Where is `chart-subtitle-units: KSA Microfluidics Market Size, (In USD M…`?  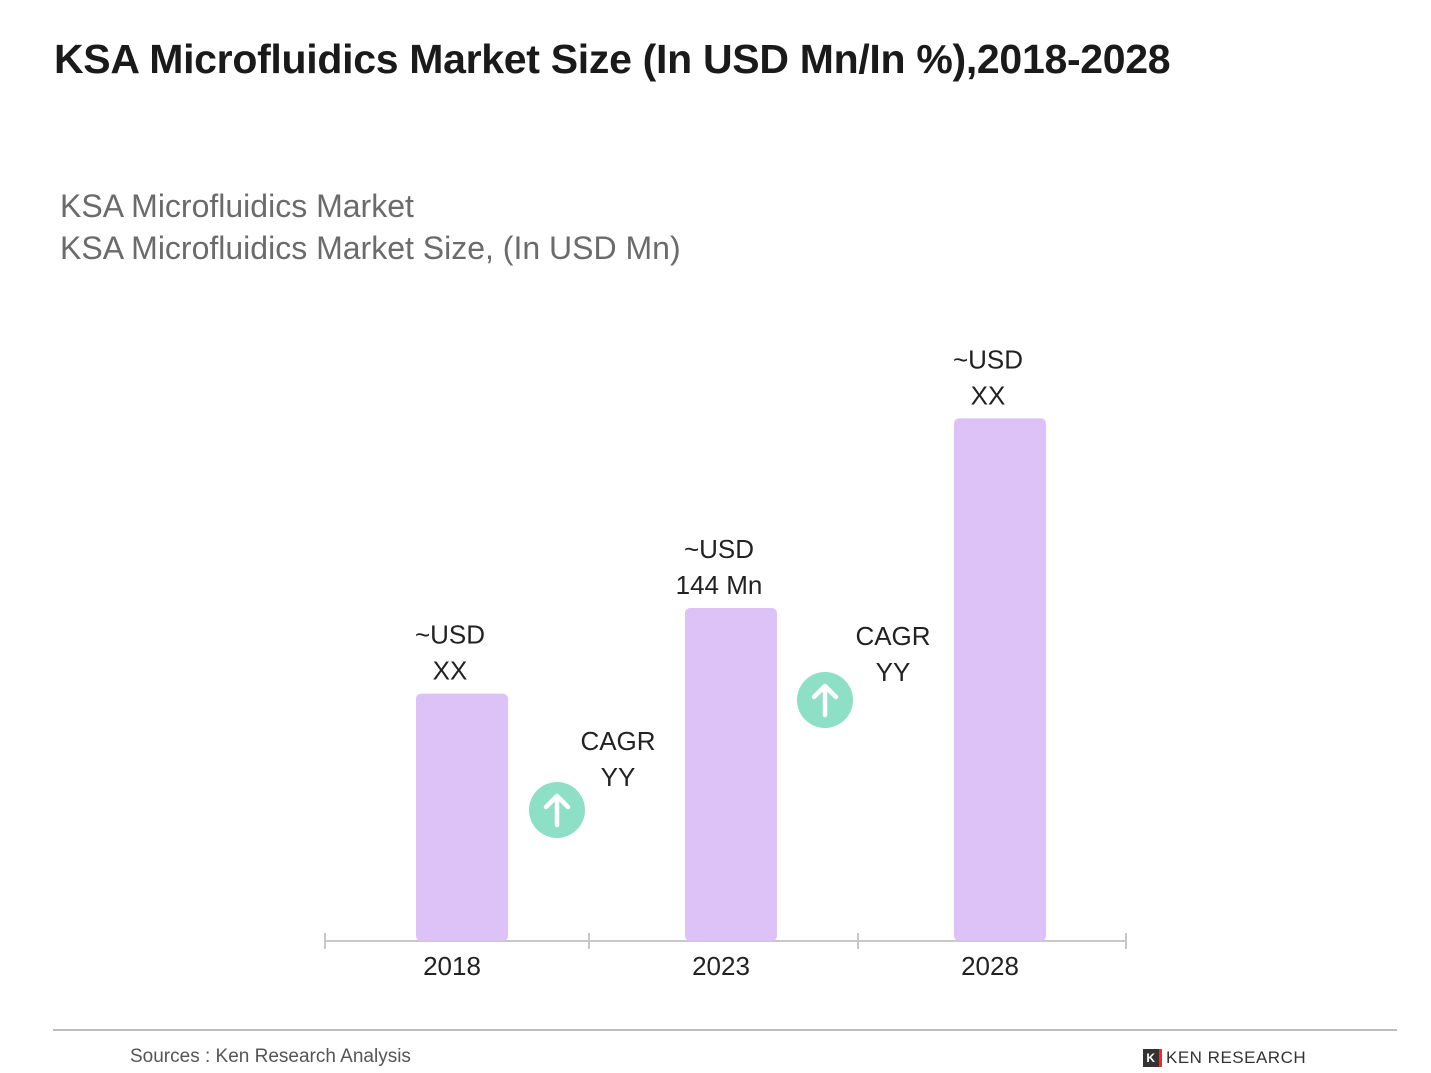 chart-subtitle-units: KSA Microfluidics Market Size, (In USD M… is located at coordinates (370, 248).